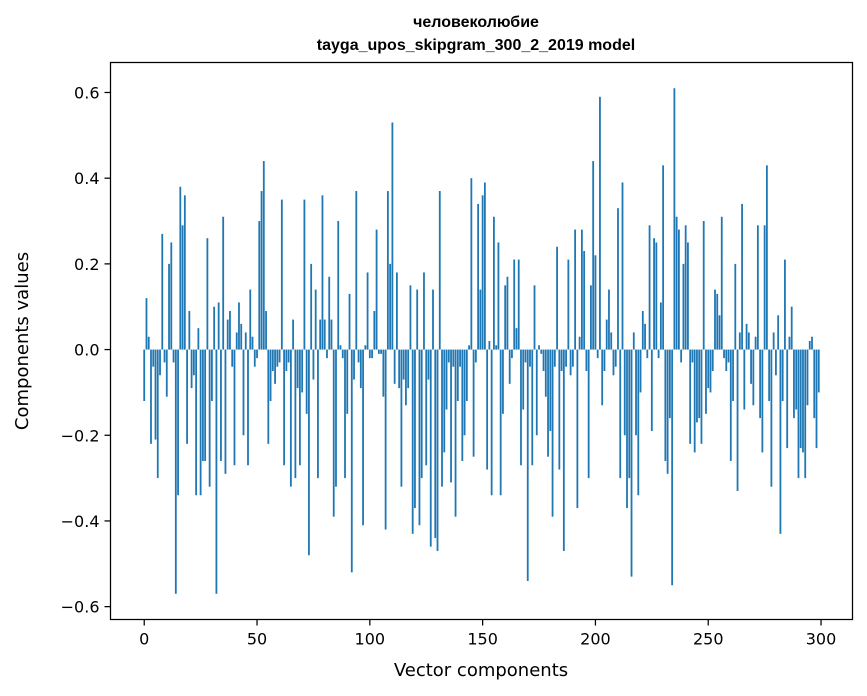 The width and height of the screenshot is (867, 696). What do you see at coordinates (80, 521) in the screenshot?
I see `y-tick-label: −0.4` at bounding box center [80, 521].